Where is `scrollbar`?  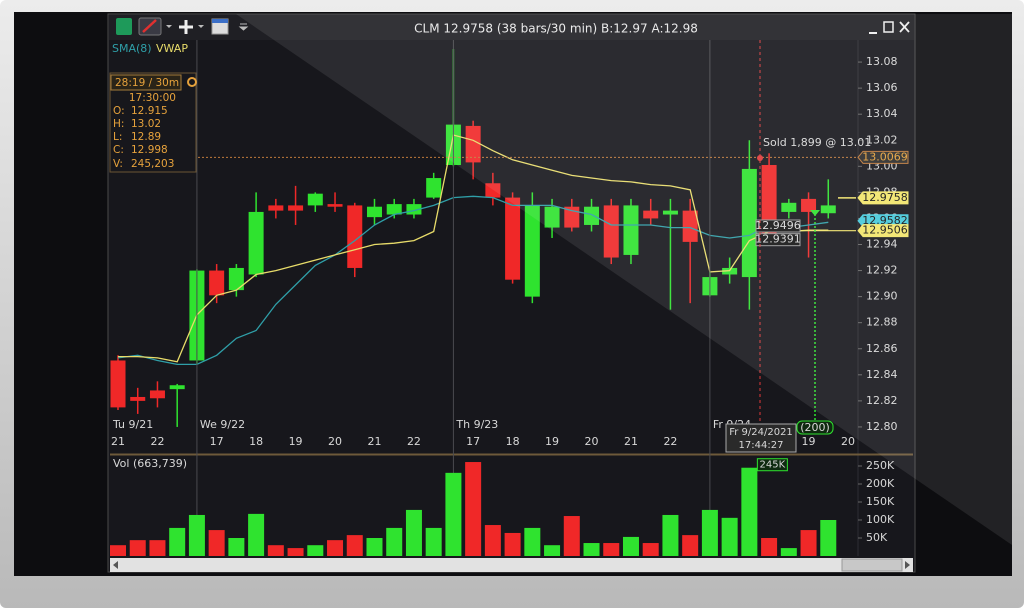 scrollbar is located at coordinates (511, 565).